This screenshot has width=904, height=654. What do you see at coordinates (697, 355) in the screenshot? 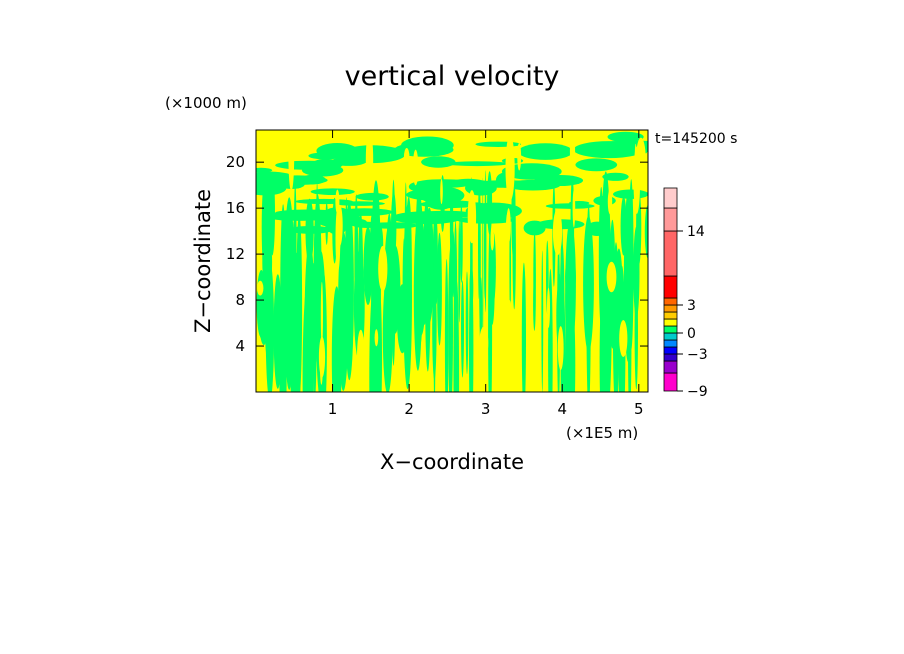
I see `colorbar-label: −3` at bounding box center [697, 355].